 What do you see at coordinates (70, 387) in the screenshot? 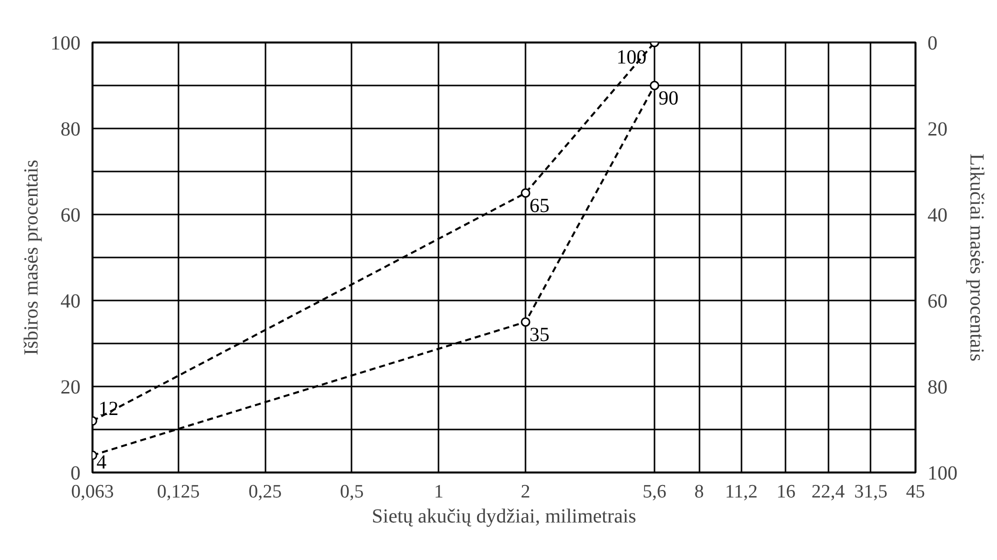
I see `y-tick-label: 20` at bounding box center [70, 387].